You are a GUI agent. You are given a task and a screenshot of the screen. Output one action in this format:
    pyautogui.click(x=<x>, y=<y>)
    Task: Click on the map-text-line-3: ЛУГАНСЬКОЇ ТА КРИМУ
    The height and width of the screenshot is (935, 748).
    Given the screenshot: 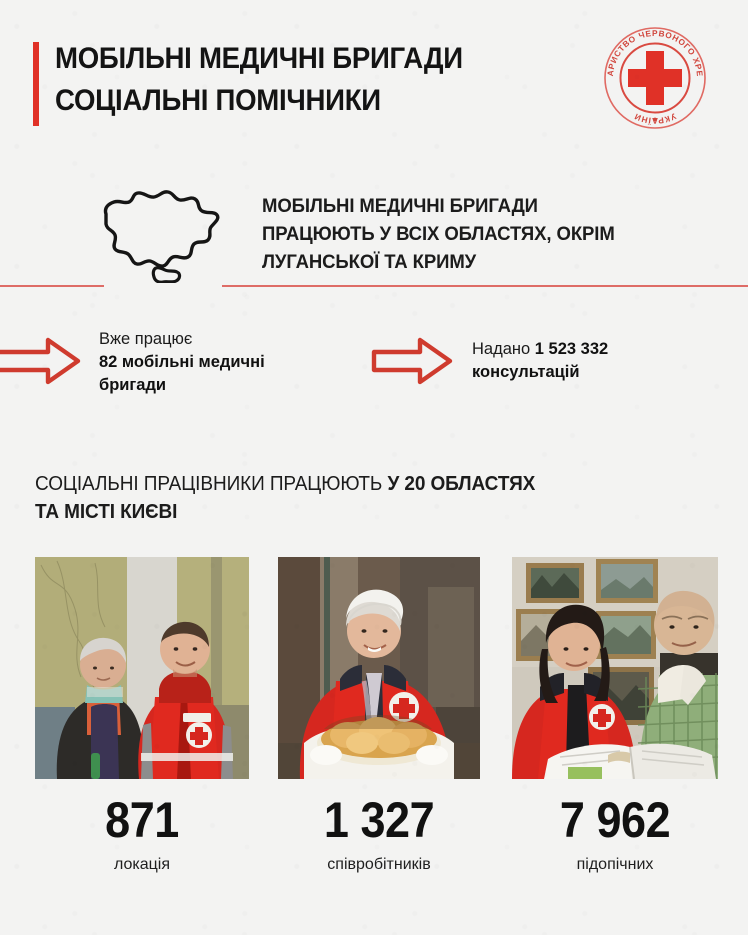 What is the action you would take?
    pyautogui.click(x=369, y=262)
    